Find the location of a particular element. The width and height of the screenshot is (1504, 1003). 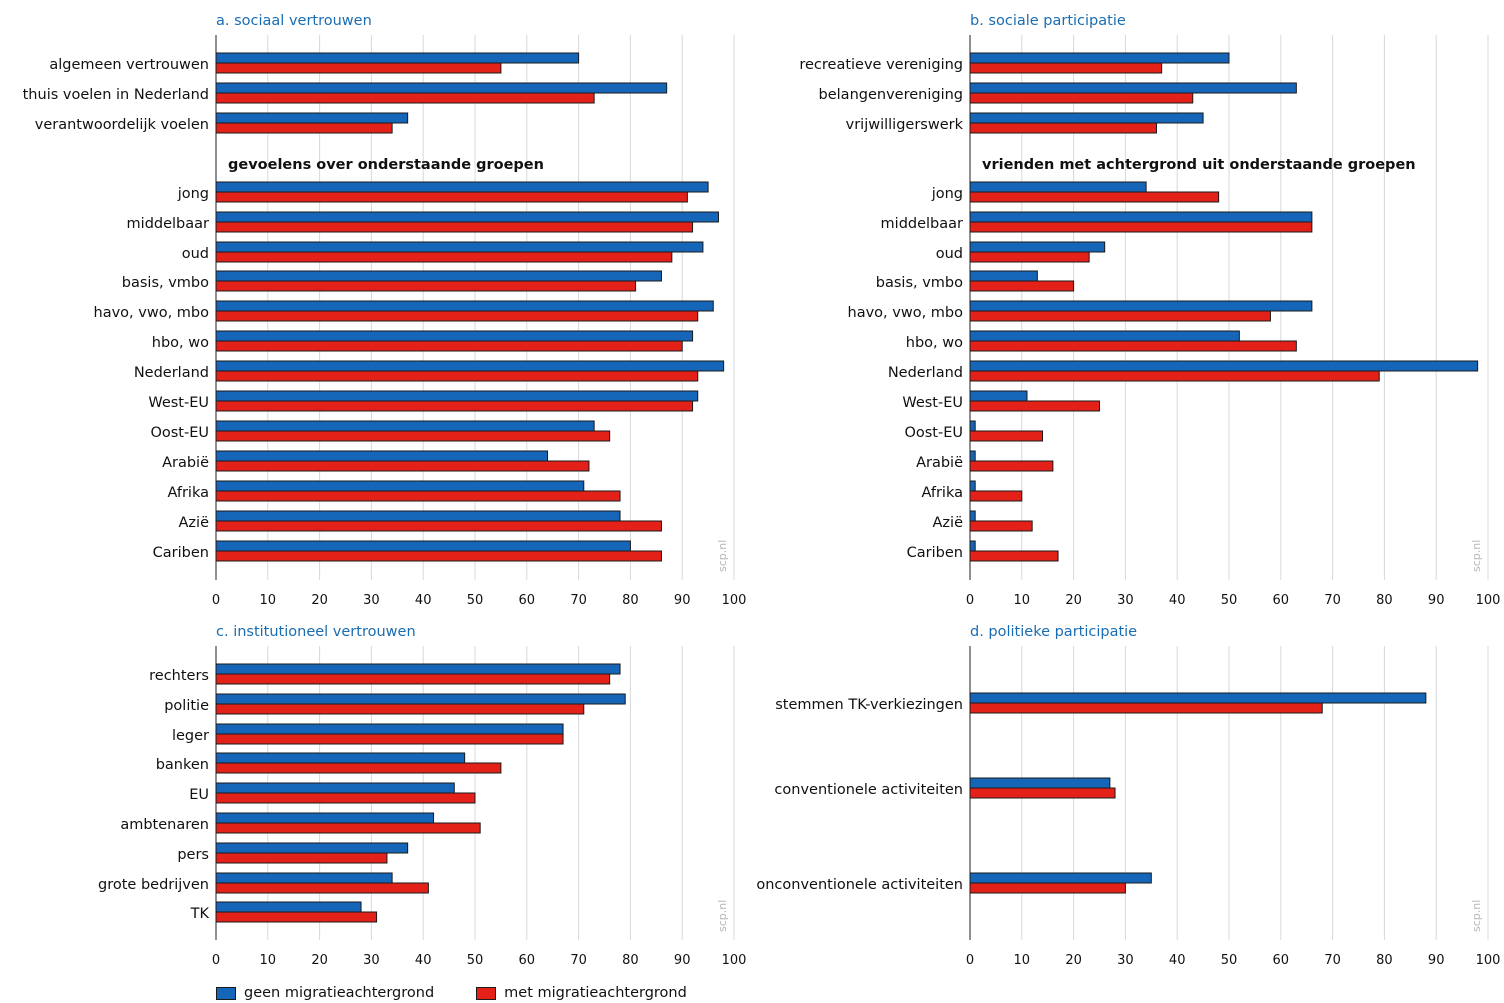

panel-a-category-label: Afrika is located at coordinates (188, 493).